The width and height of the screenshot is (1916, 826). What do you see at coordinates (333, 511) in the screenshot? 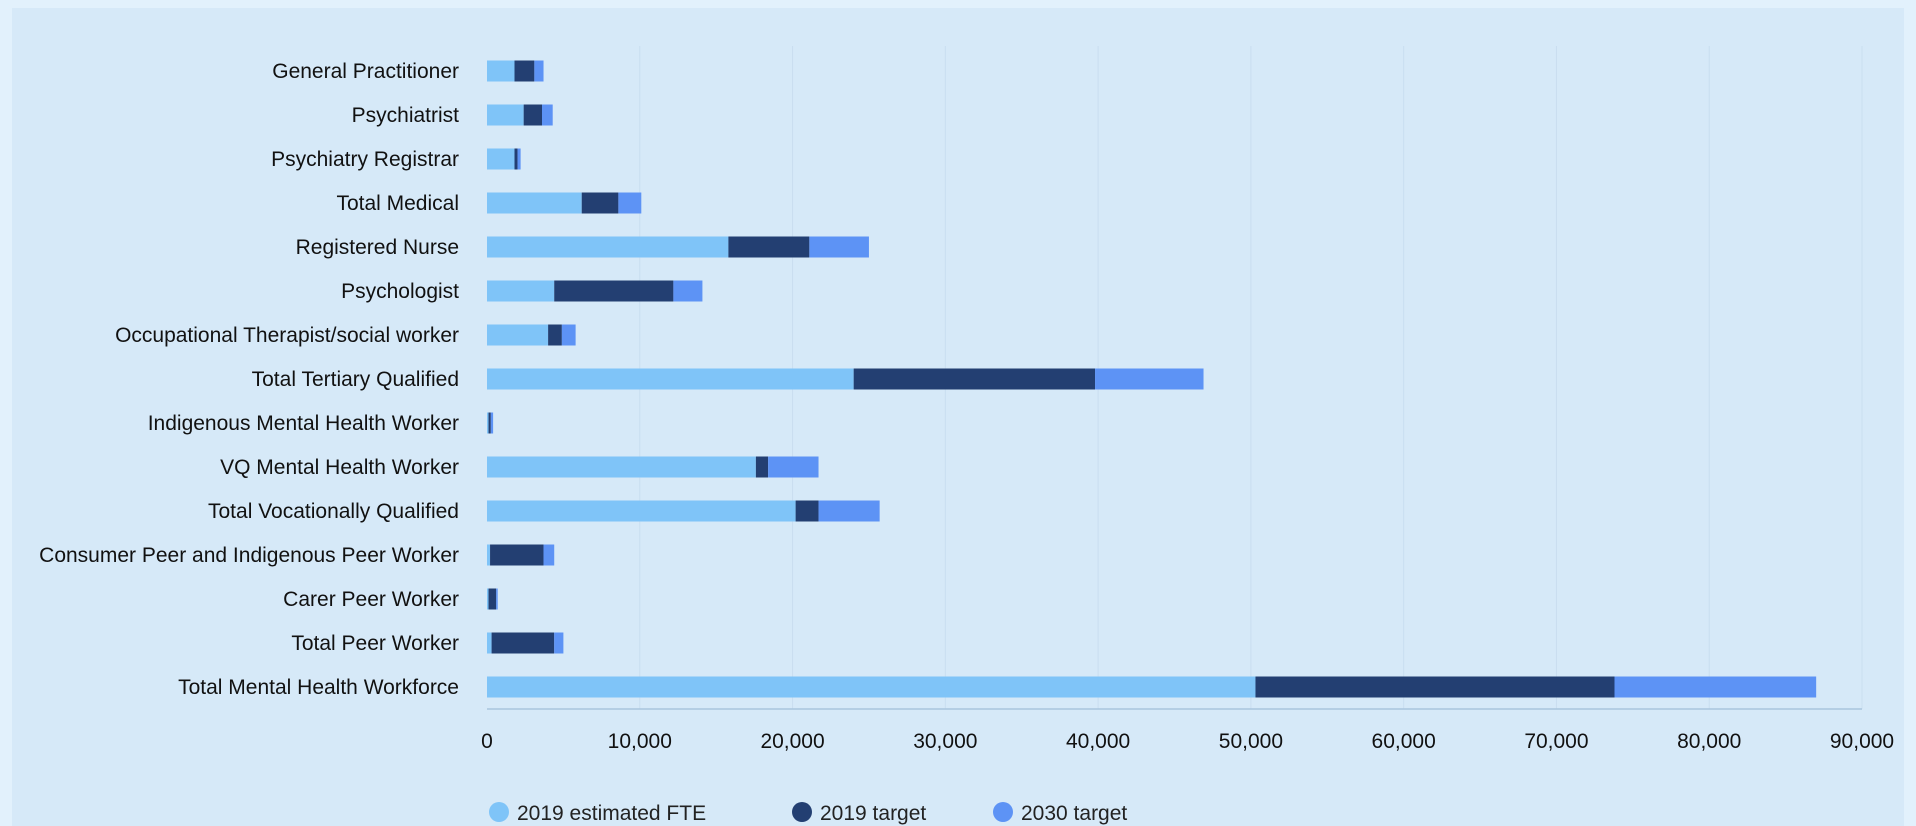
I see `category-label: Total Vocationally Qualified` at bounding box center [333, 511].